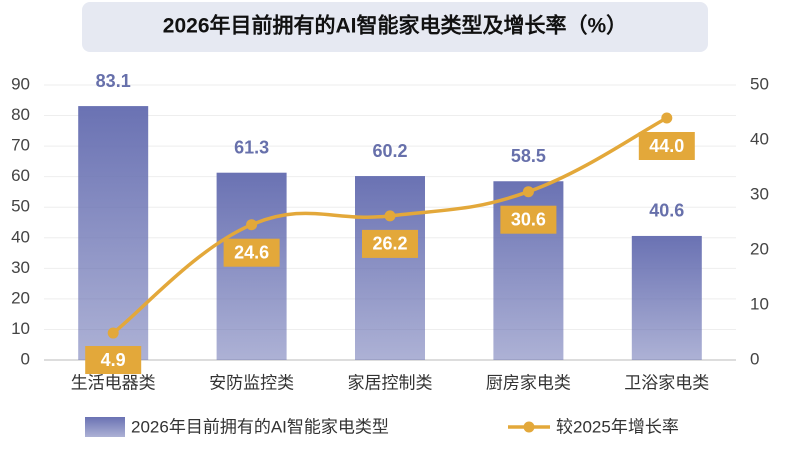 Image resolution: width=786 pixels, height=451 pixels. Describe the element at coordinates (759, 83) in the screenshot. I see `y2-tick-label: 50` at that location.